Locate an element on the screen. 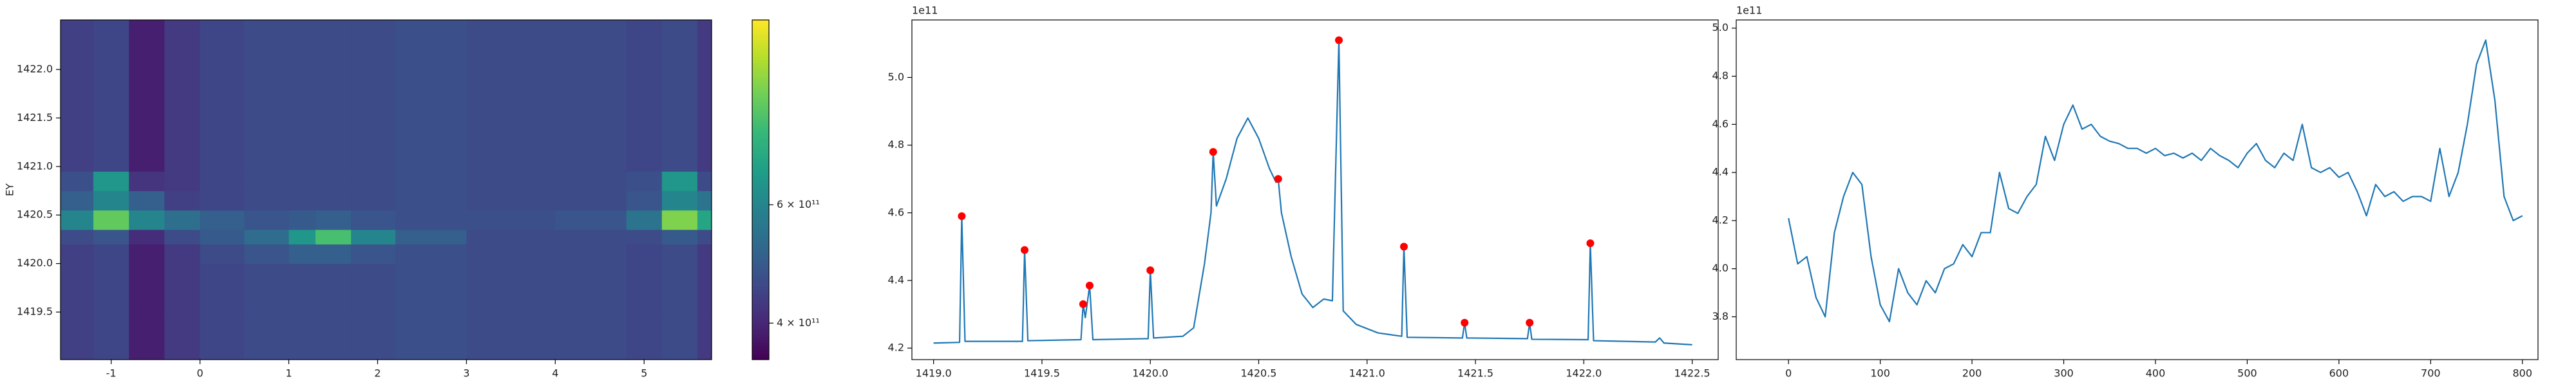 This screenshot has height=386, width=2576. y-tick-label: 4.6 is located at coordinates (1720, 124).